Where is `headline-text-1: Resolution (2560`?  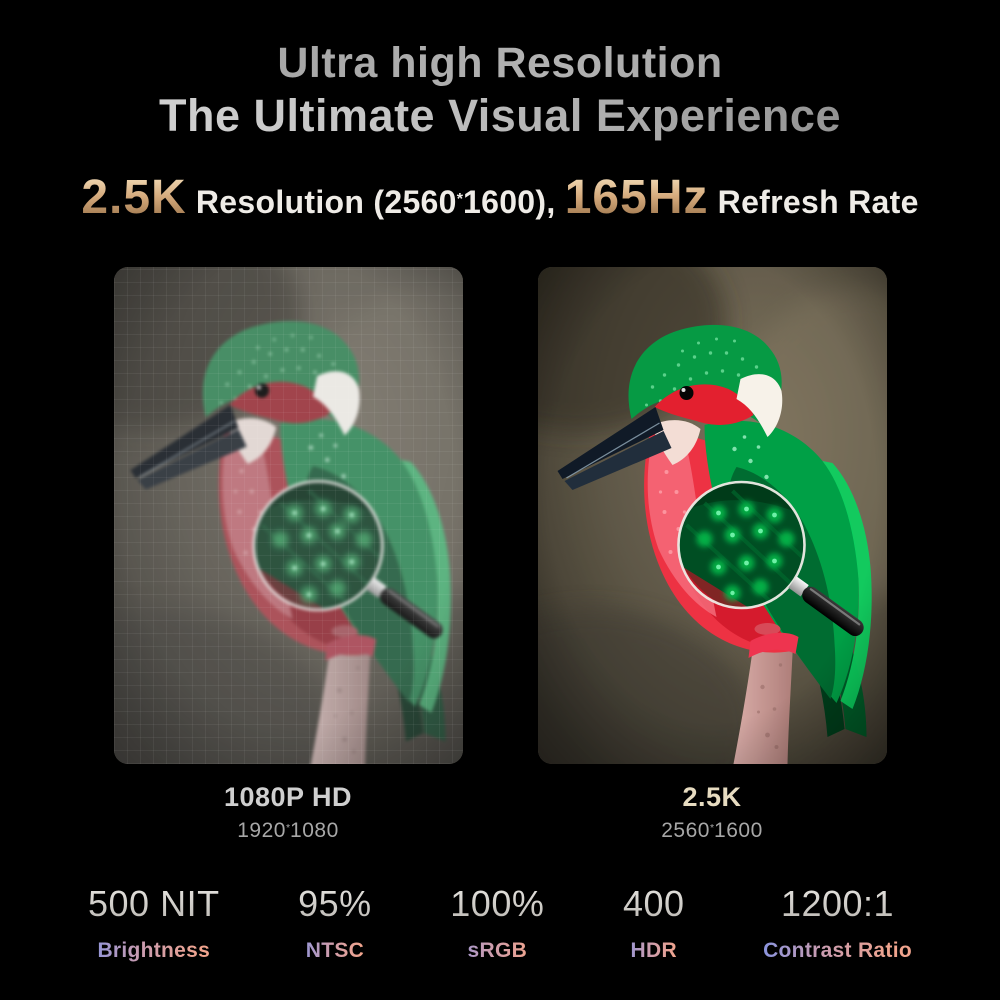 headline-text-1: Resolution (2560 is located at coordinates (321, 201).